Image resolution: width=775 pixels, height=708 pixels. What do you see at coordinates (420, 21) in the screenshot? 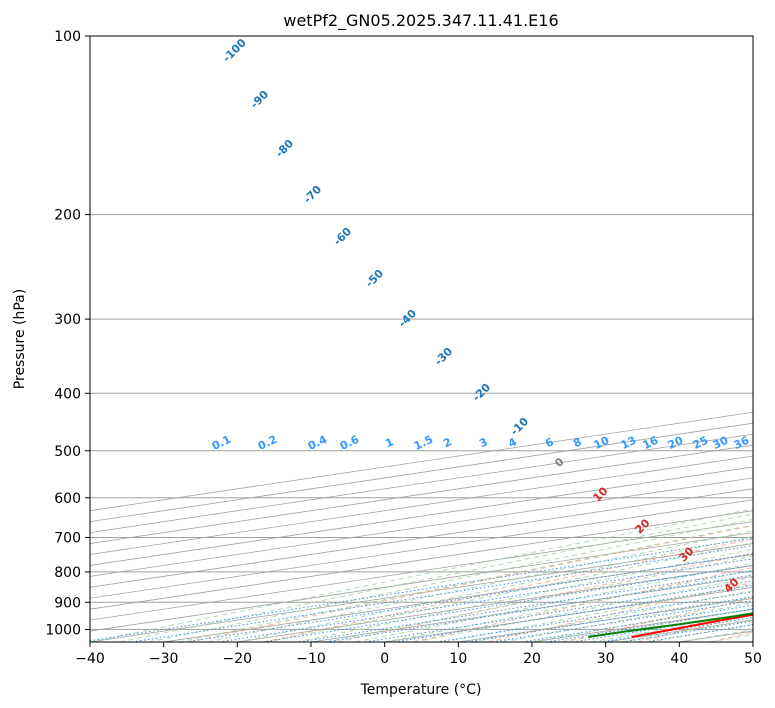
I see `chart-title: wetPf2_GN05.2025.347.11.41.E16` at bounding box center [420, 21].